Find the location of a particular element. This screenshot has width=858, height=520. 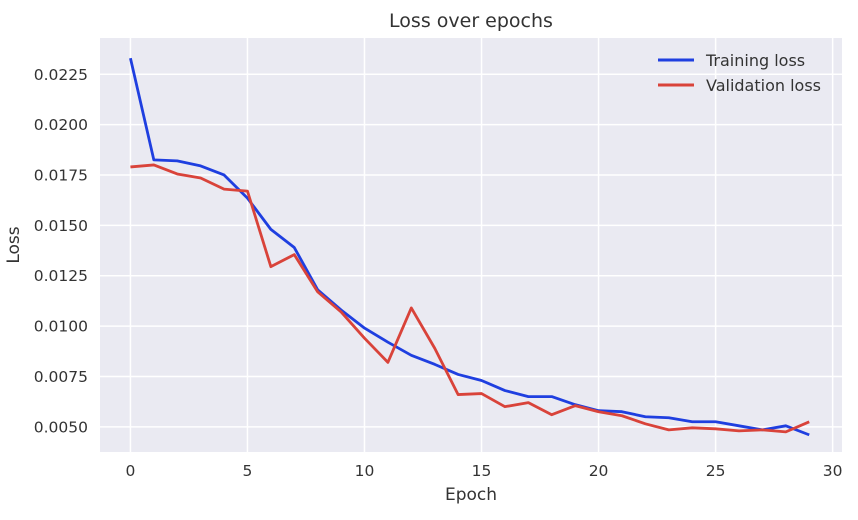

legend: Training loss Validation loss is located at coordinates (739, 73).